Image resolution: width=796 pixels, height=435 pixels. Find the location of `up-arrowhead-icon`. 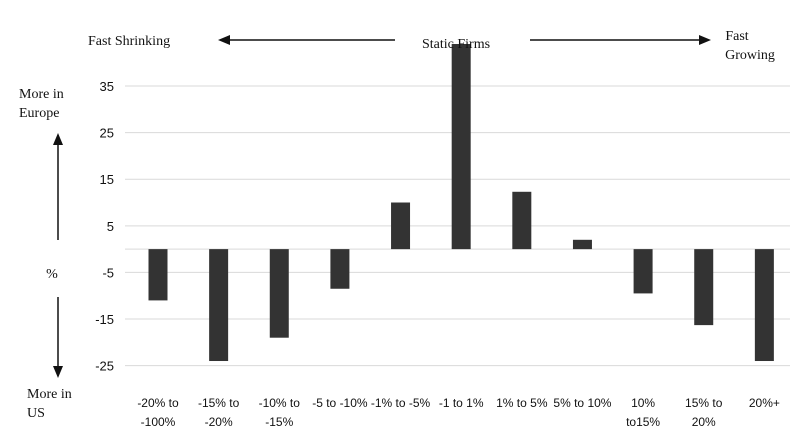

up-arrowhead-icon is located at coordinates (58, 139).